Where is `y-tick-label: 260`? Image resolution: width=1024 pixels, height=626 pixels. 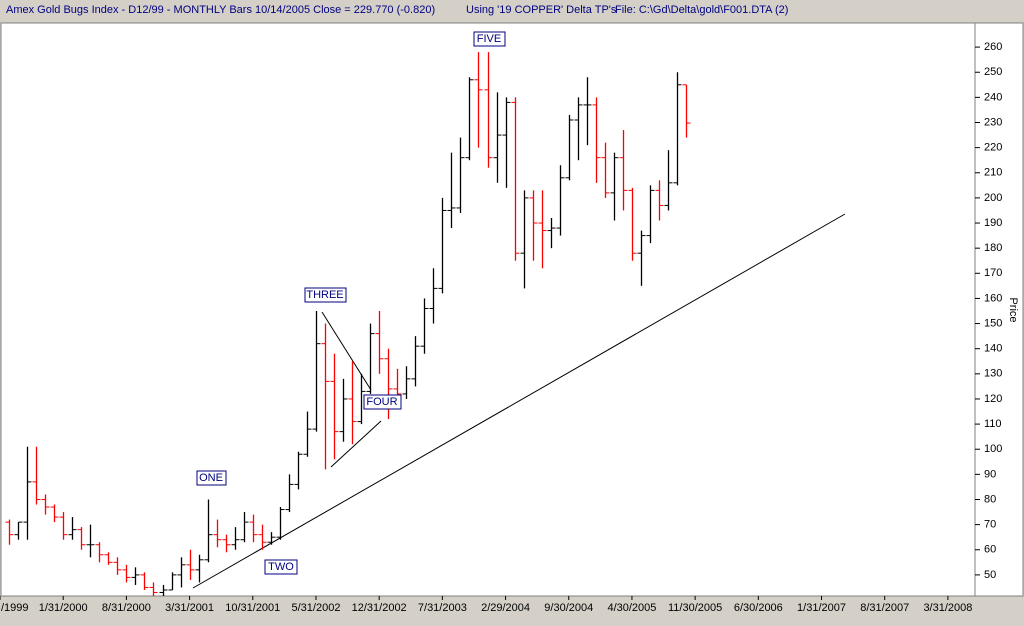
y-tick-label: 260 is located at coordinates (993, 47).